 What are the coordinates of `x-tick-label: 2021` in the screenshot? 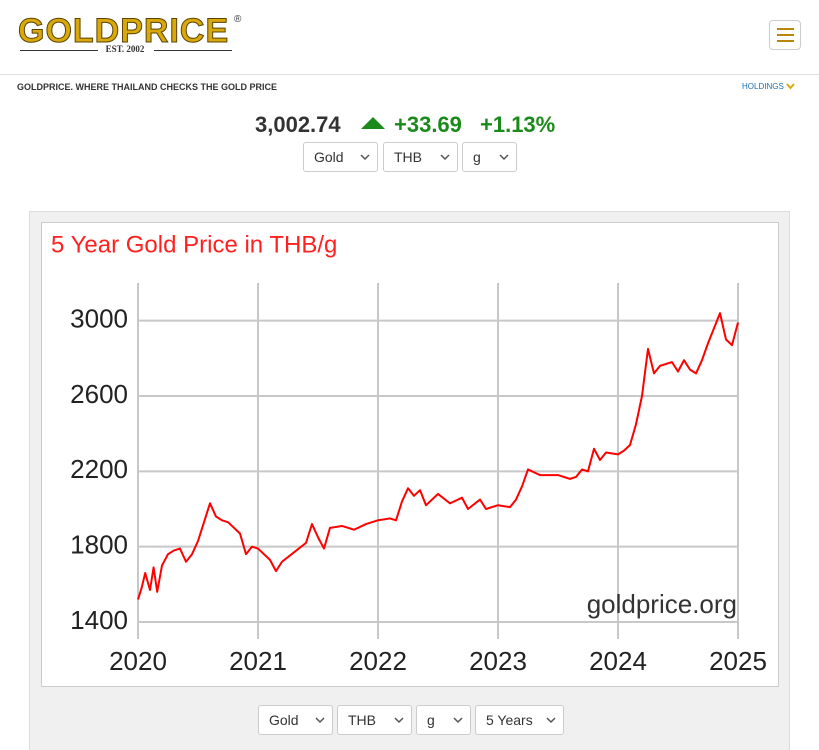 It's located at (258, 661).